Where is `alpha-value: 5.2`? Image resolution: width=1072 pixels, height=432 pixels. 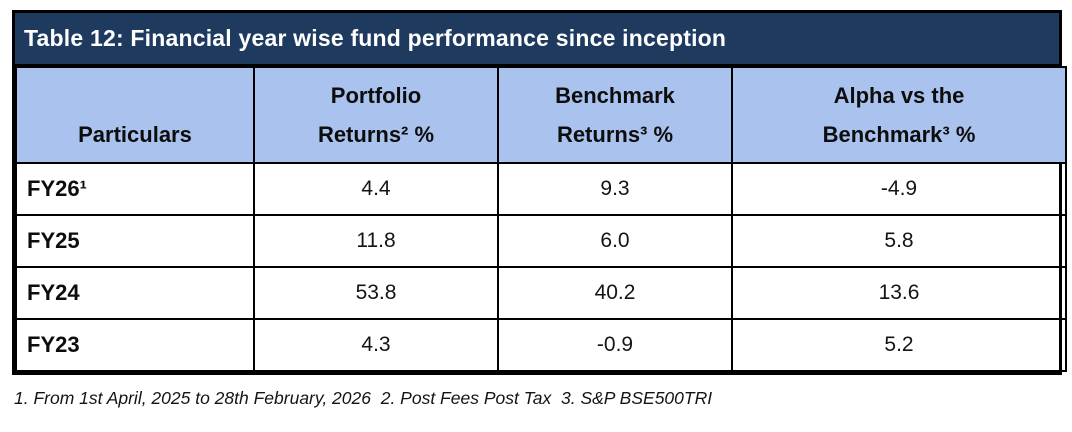
alpha-value: 5.2 is located at coordinates (899, 345).